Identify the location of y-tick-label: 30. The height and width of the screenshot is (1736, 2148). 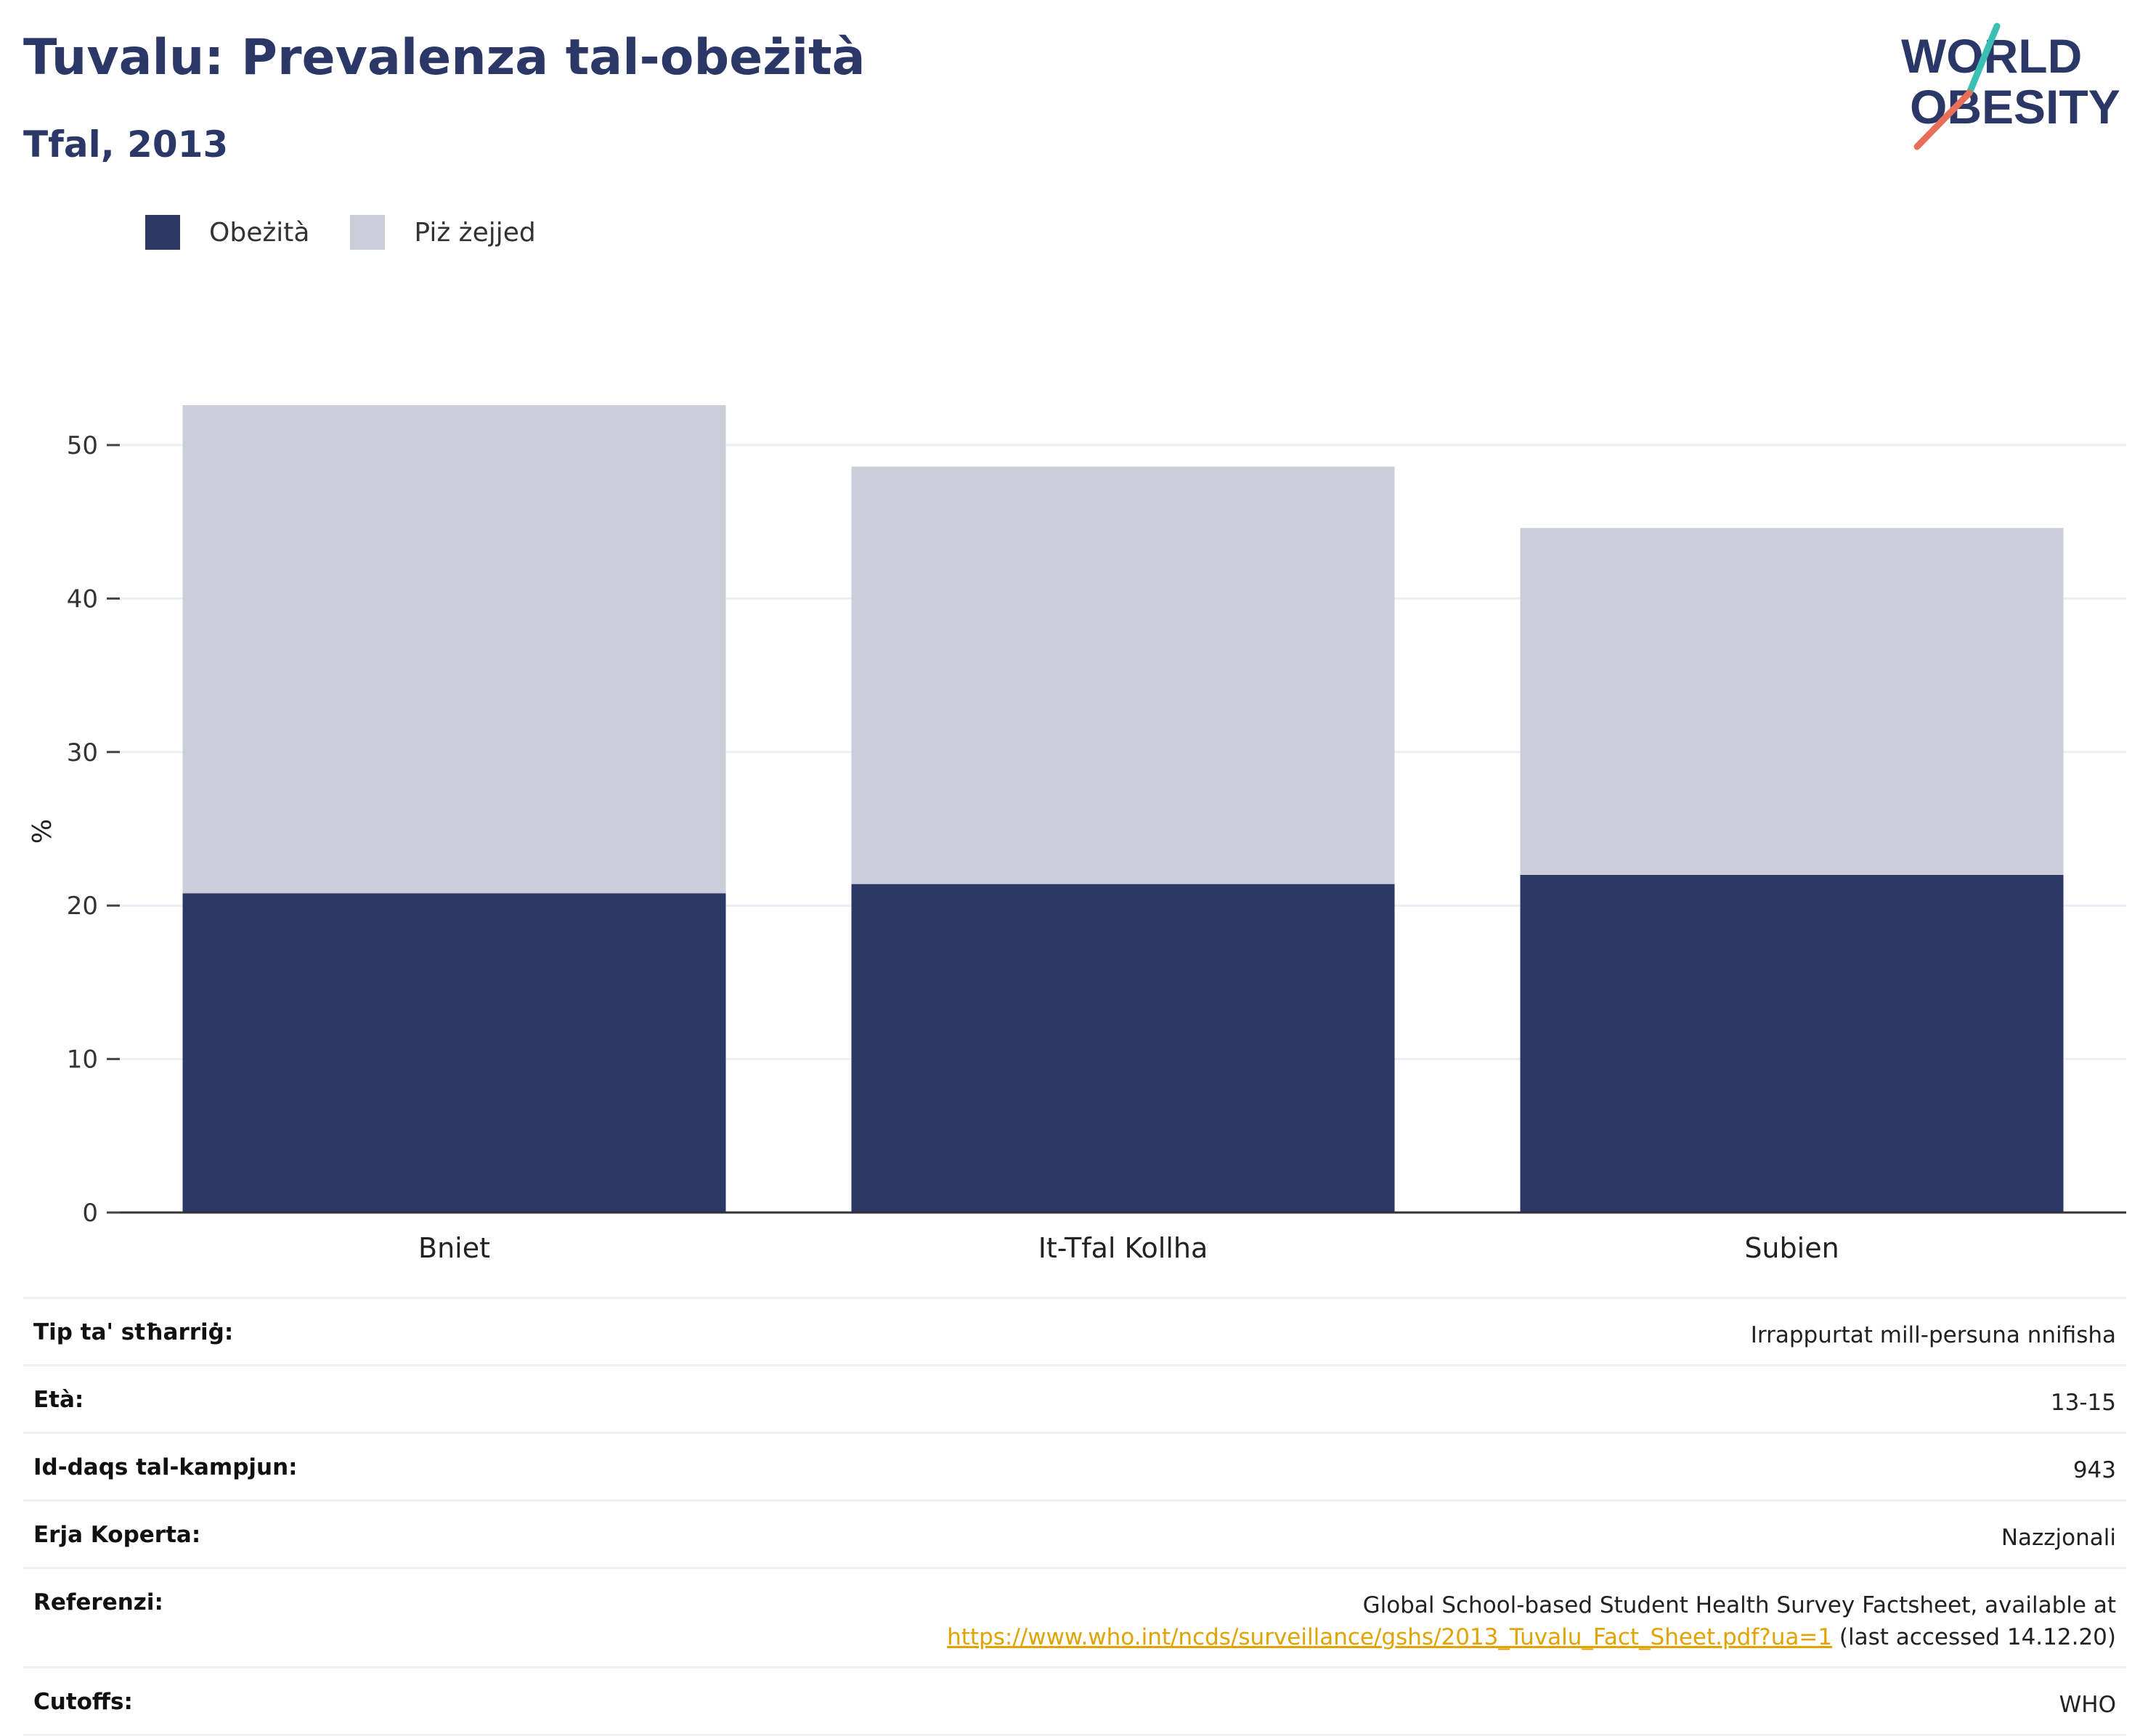
(82, 752).